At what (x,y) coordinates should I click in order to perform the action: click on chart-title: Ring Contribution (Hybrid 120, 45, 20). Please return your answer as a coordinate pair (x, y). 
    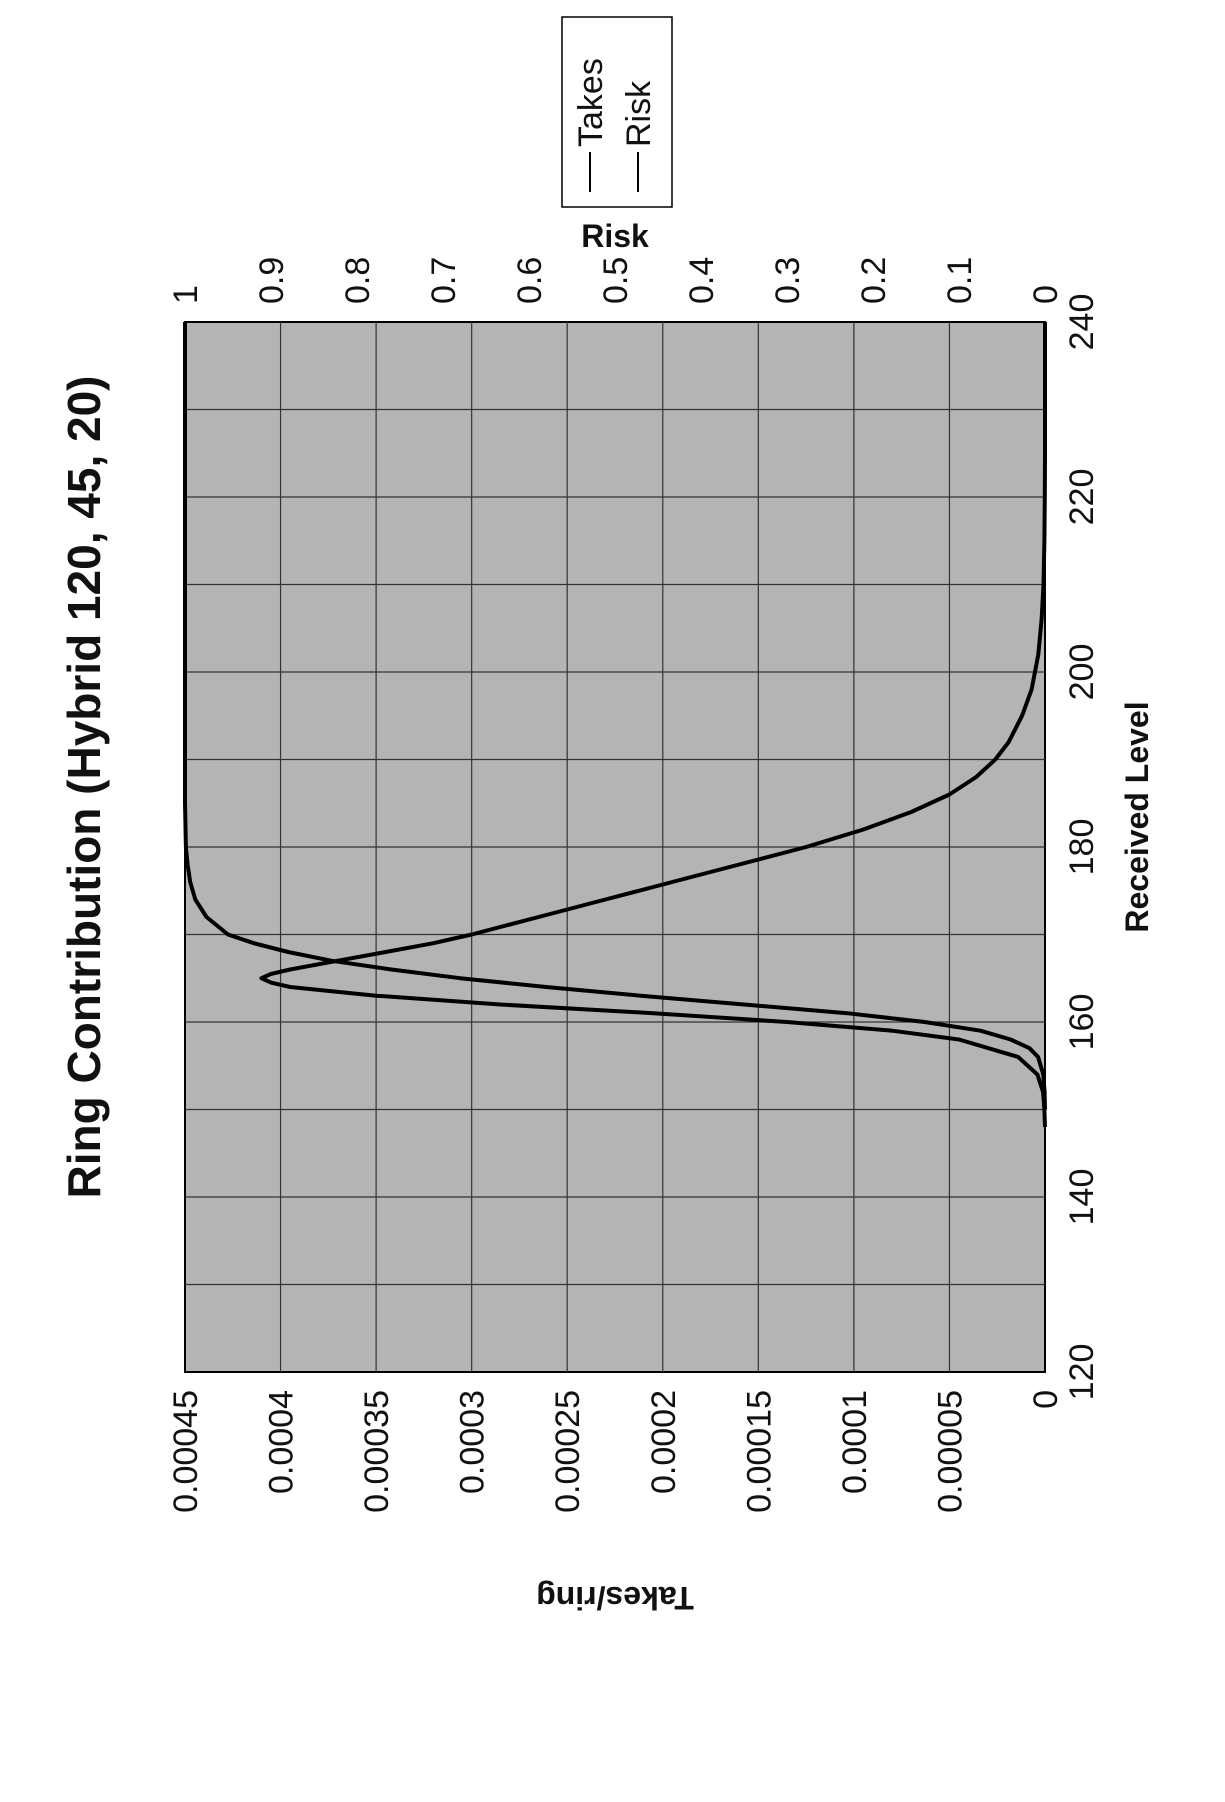
    Looking at the image, I should click on (84, 787).